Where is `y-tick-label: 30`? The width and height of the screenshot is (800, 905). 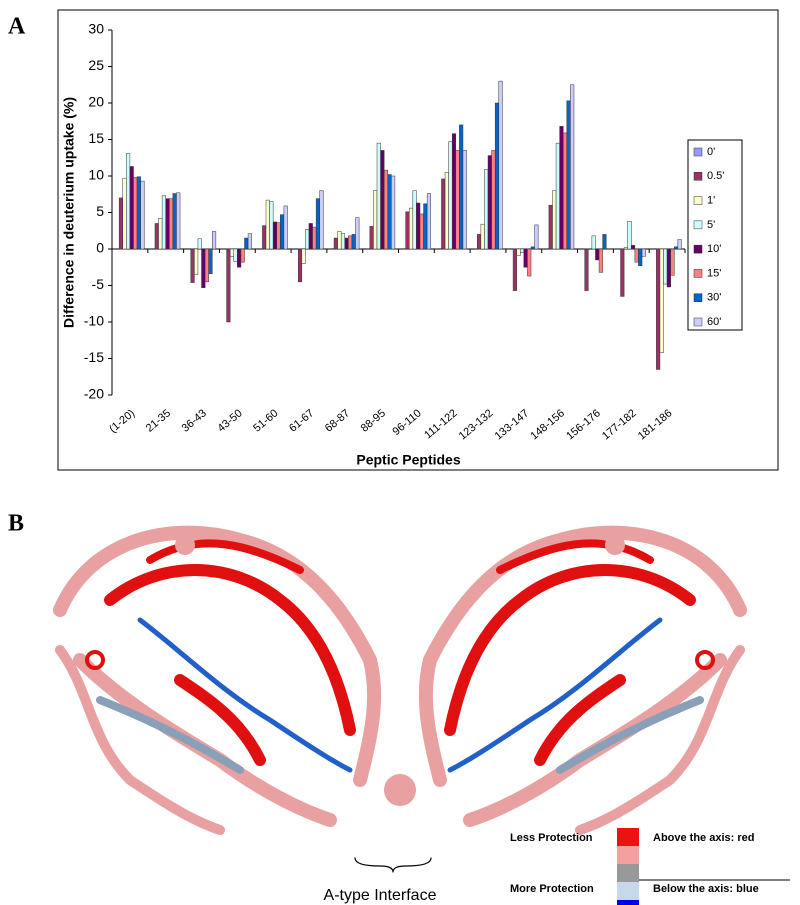 y-tick-label: 30 is located at coordinates (96, 29).